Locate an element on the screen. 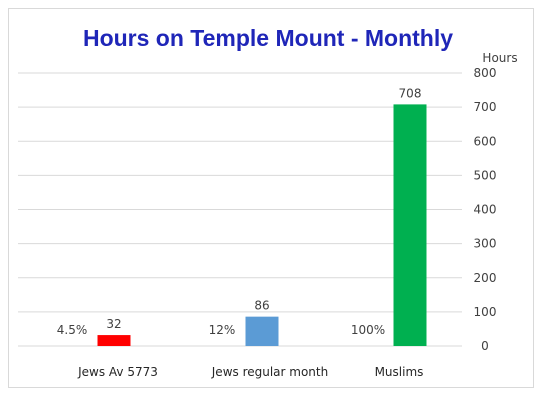 Image resolution: width=540 pixels, height=405 pixels. chart-title: Hours on Temple Mount - Monthly is located at coordinates (268, 38).